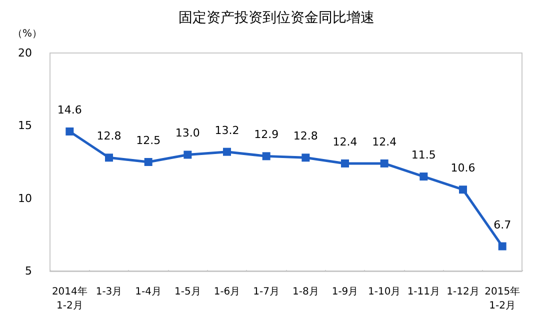 This screenshot has height=333, width=553. What do you see at coordinates (187, 292) in the screenshot?
I see `x-tick-label: 1-5月` at bounding box center [187, 292].